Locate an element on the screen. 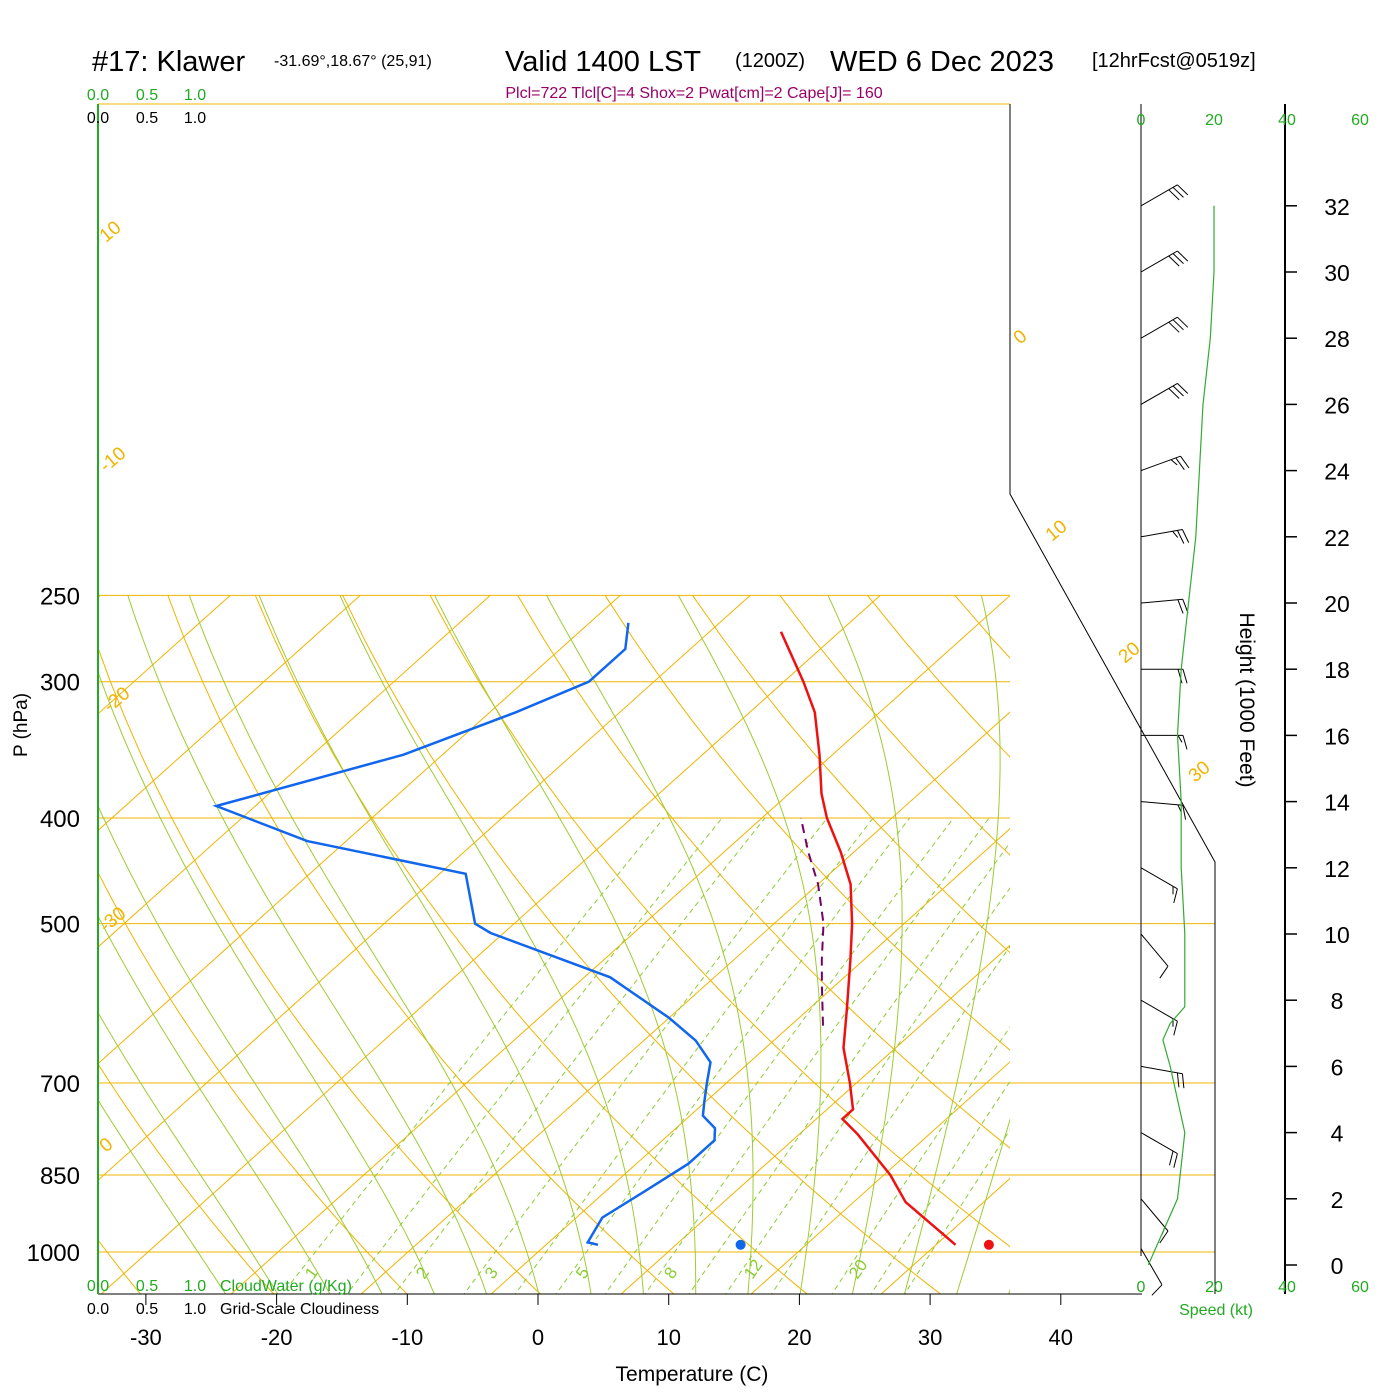  pressure-tick-label: 1000 is located at coordinates (53, 1253).